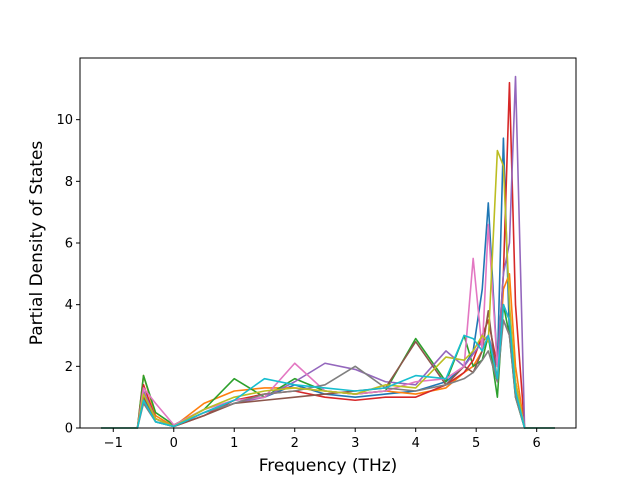 Image resolution: width=640 pixels, height=480 pixels. Describe the element at coordinates (355, 443) in the screenshot. I see `x-tick-label: 3` at that location.